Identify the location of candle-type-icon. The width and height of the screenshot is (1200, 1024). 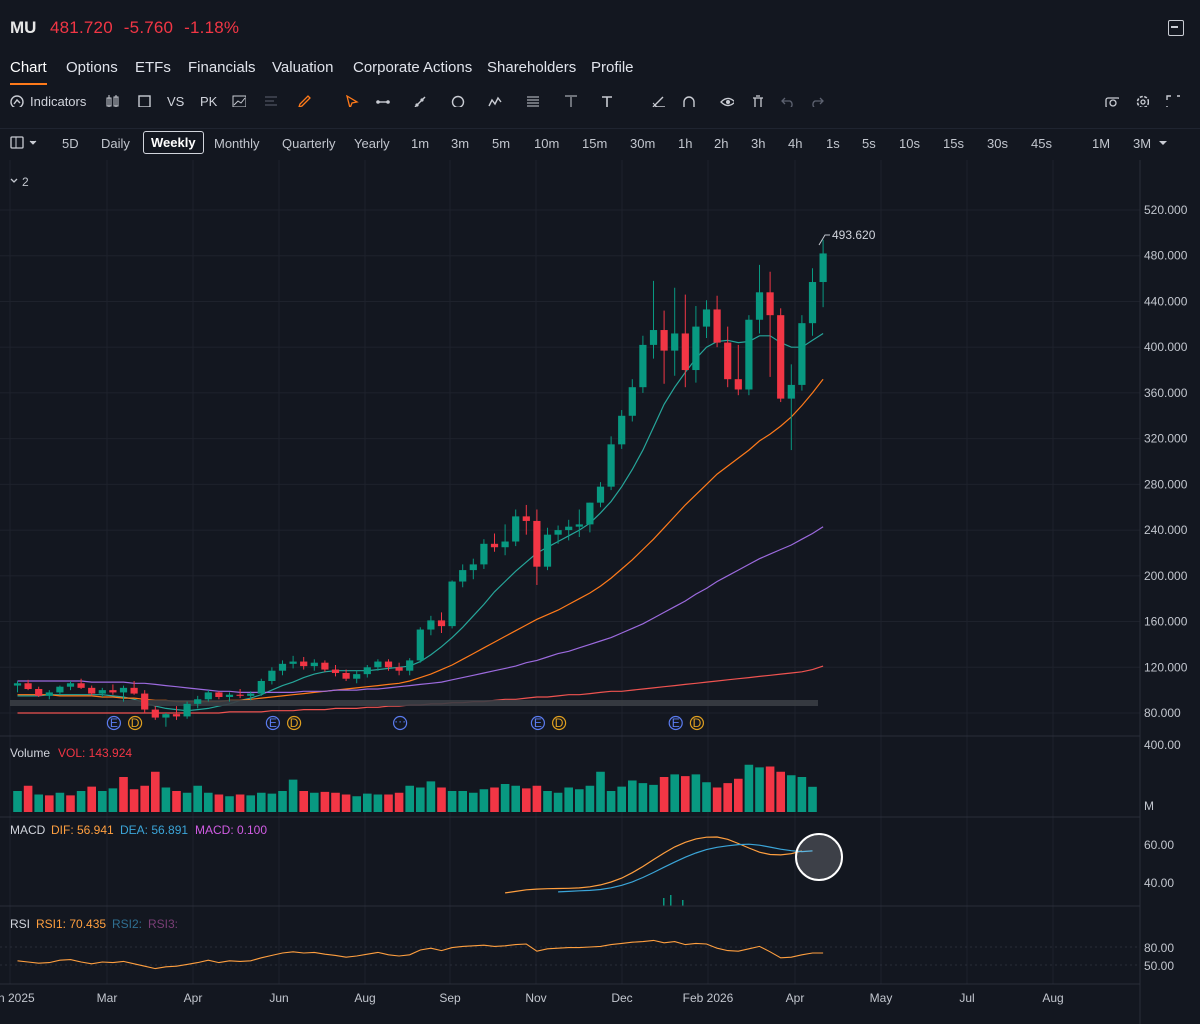
(112, 101).